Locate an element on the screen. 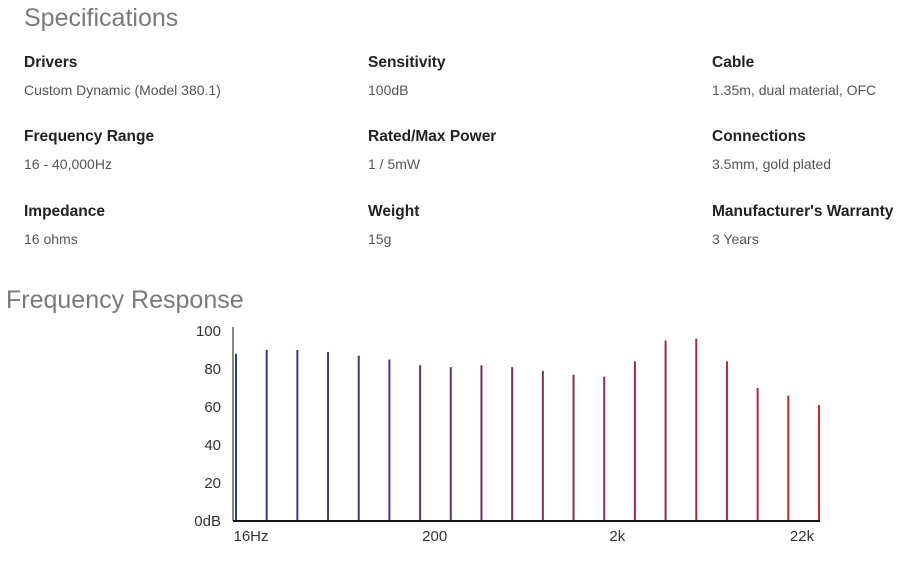  x-tick-label: 16Hz is located at coordinates (250, 536).